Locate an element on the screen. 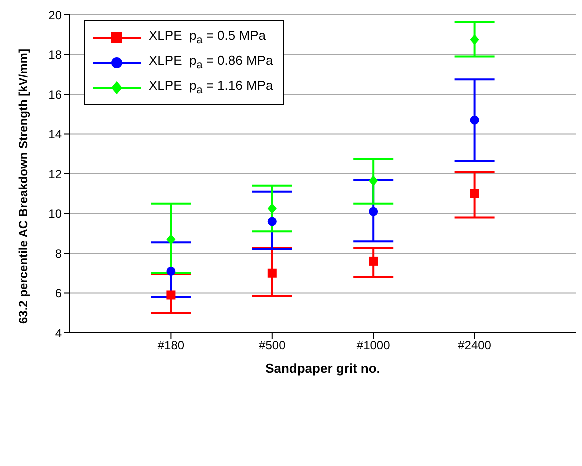  y-tick-label: 4 is located at coordinates (58, 333).